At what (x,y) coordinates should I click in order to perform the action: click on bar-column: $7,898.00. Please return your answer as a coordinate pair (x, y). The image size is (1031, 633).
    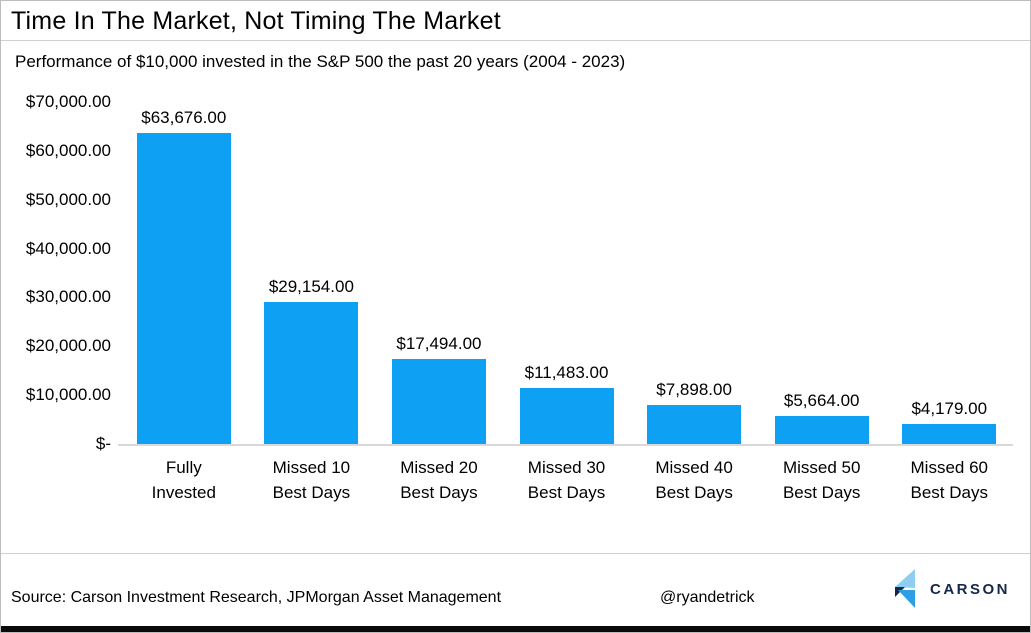
    Looking at the image, I should click on (694, 273).